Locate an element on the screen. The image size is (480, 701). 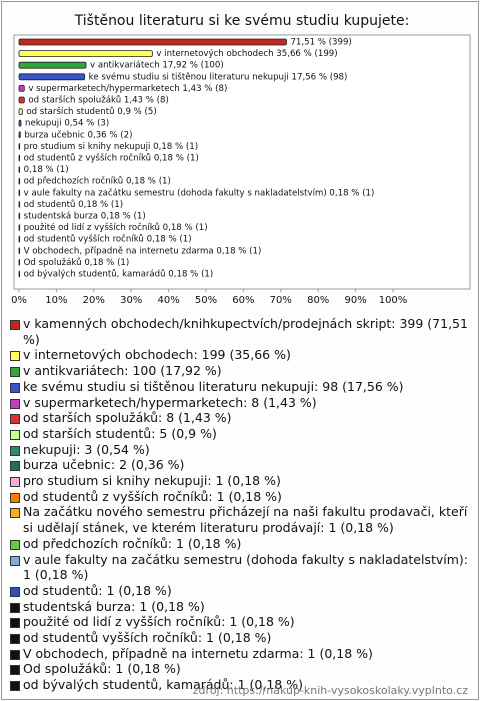
legend-item: Od spolužáků: 1 (0,18 %) is located at coordinates (241, 669).